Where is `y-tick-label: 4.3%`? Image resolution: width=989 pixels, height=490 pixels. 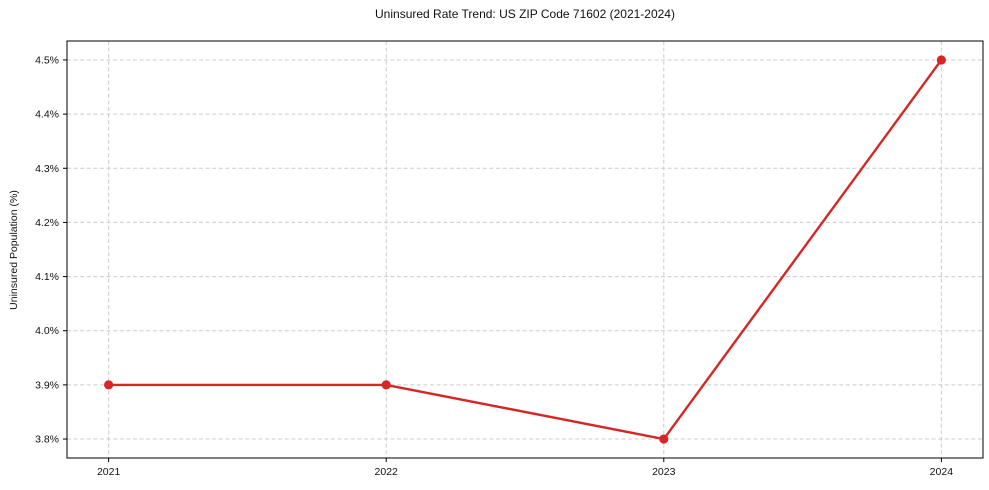
y-tick-label: 4.3% is located at coordinates (47, 169).